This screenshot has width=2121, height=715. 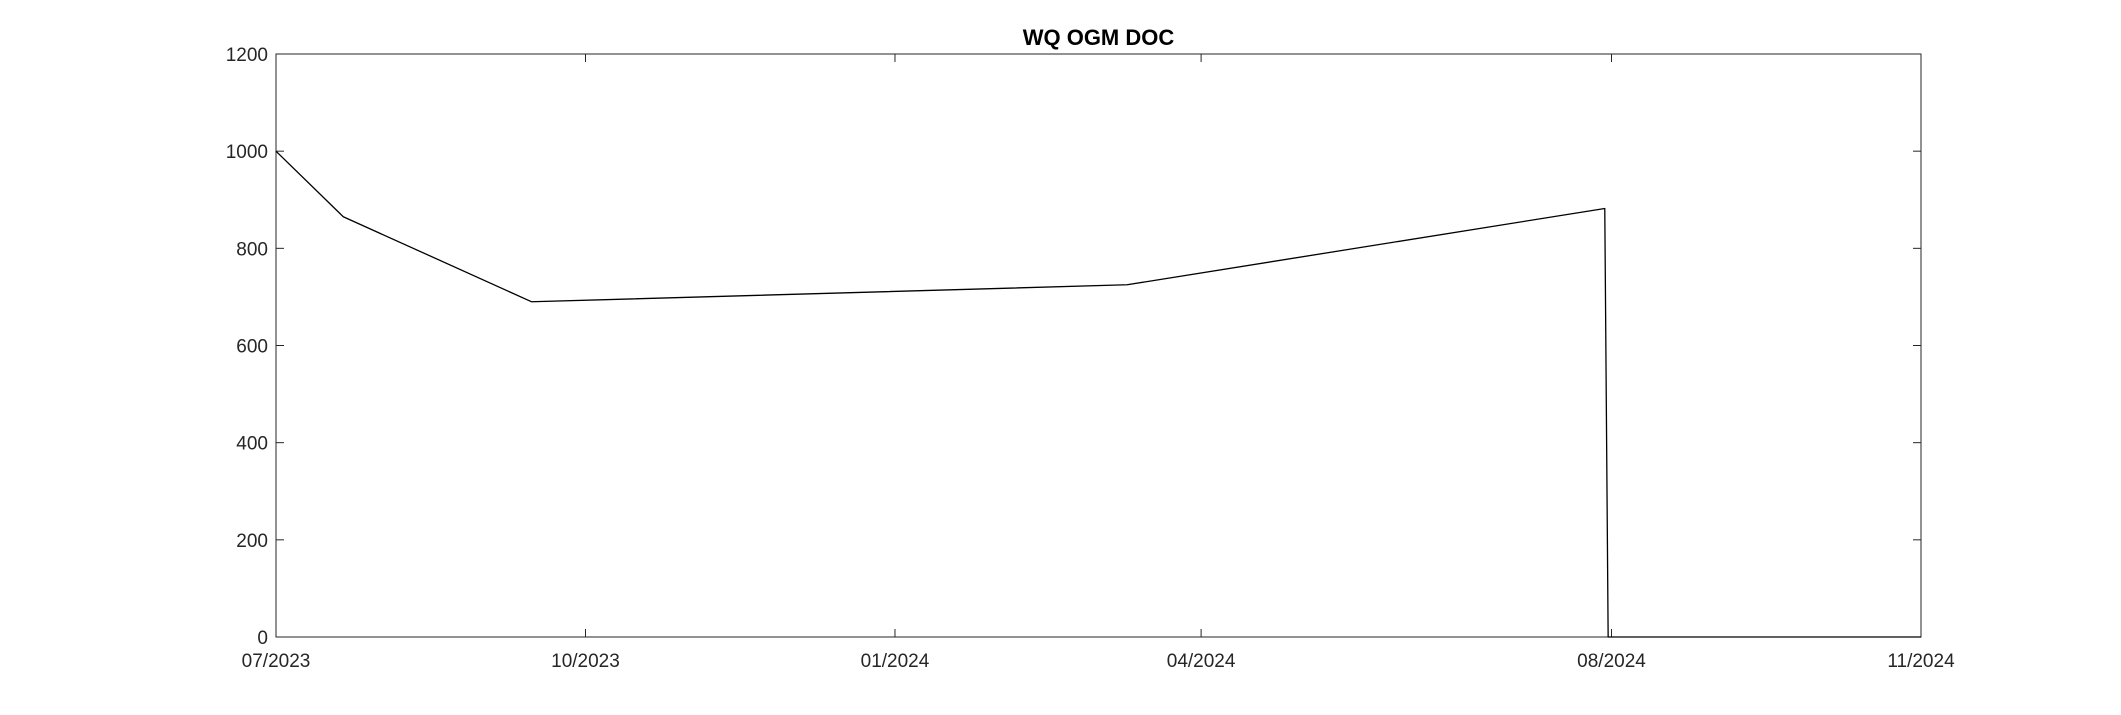 I want to click on y-tick-label: 0, so click(x=262, y=638).